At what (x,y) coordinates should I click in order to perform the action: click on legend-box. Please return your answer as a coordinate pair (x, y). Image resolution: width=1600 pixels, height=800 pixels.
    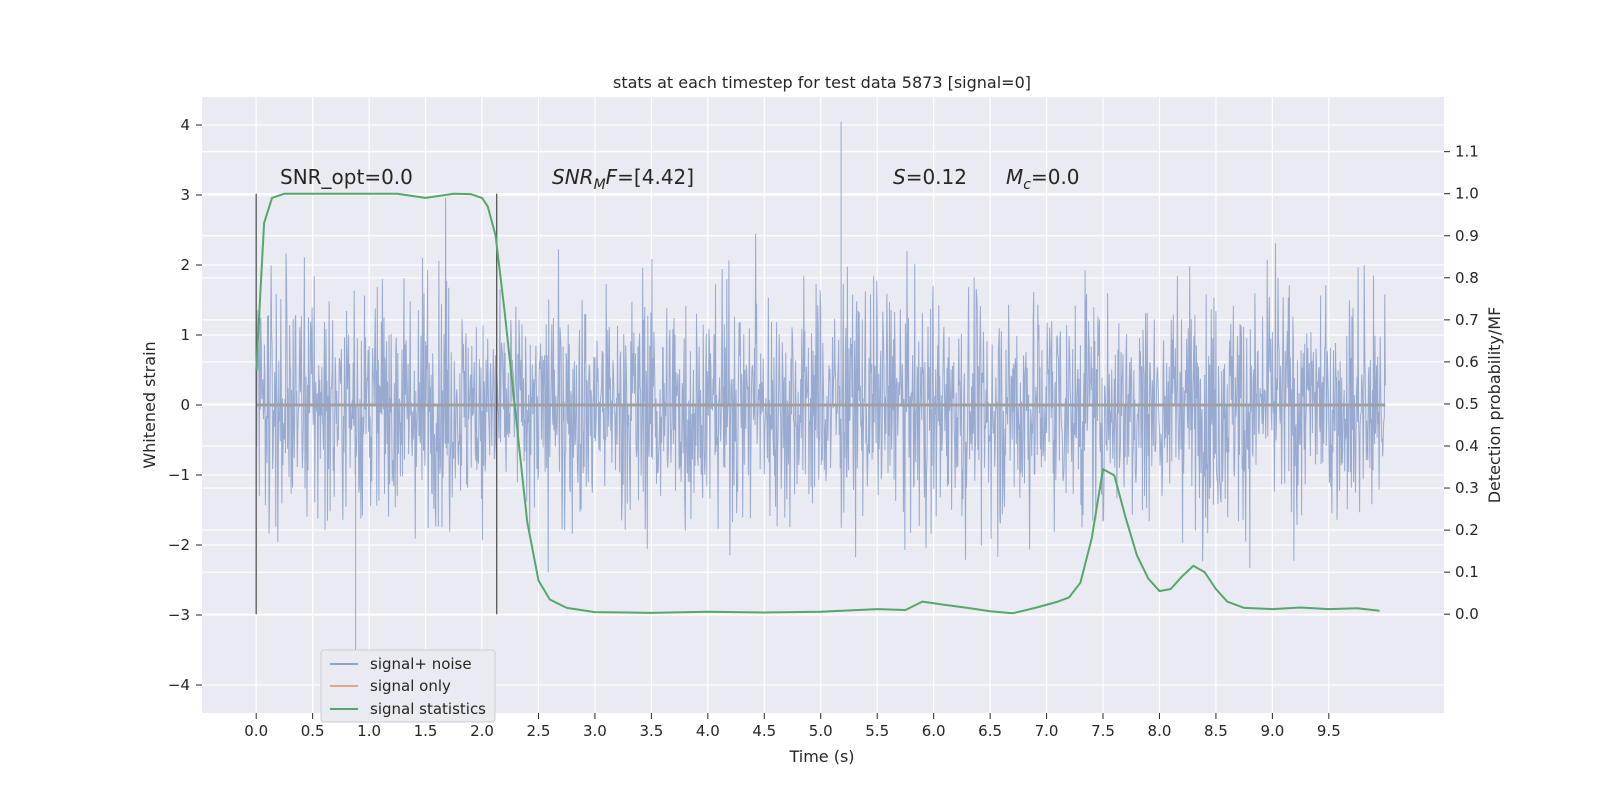
    Looking at the image, I should click on (408, 686).